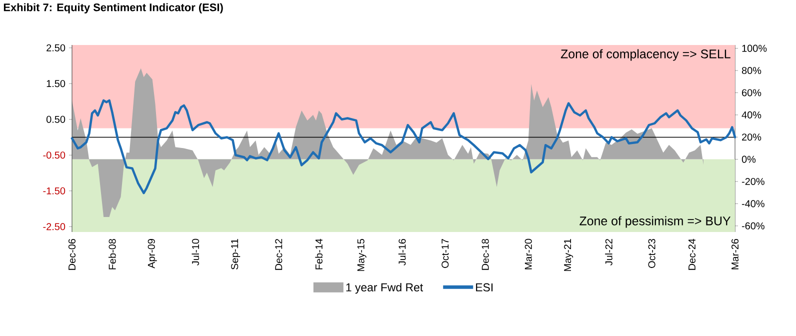  I want to click on y2-tick-label: -40%, so click(753, 204).